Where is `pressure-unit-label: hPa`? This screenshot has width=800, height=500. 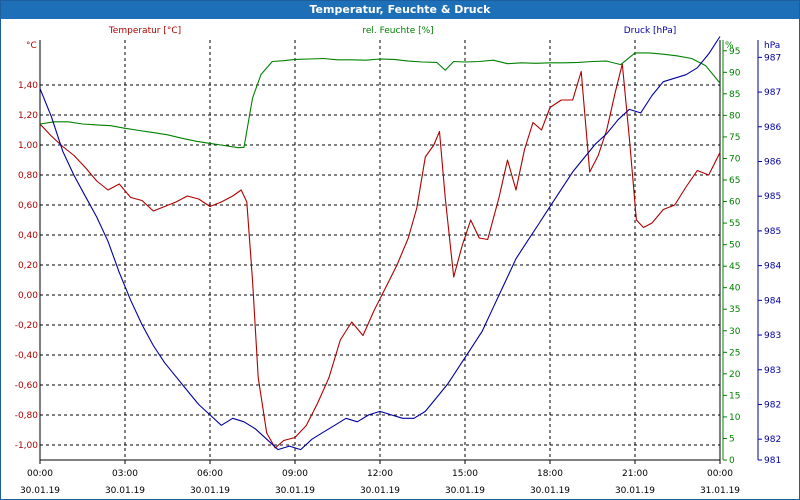 pressure-unit-label: hPa is located at coordinates (772, 46).